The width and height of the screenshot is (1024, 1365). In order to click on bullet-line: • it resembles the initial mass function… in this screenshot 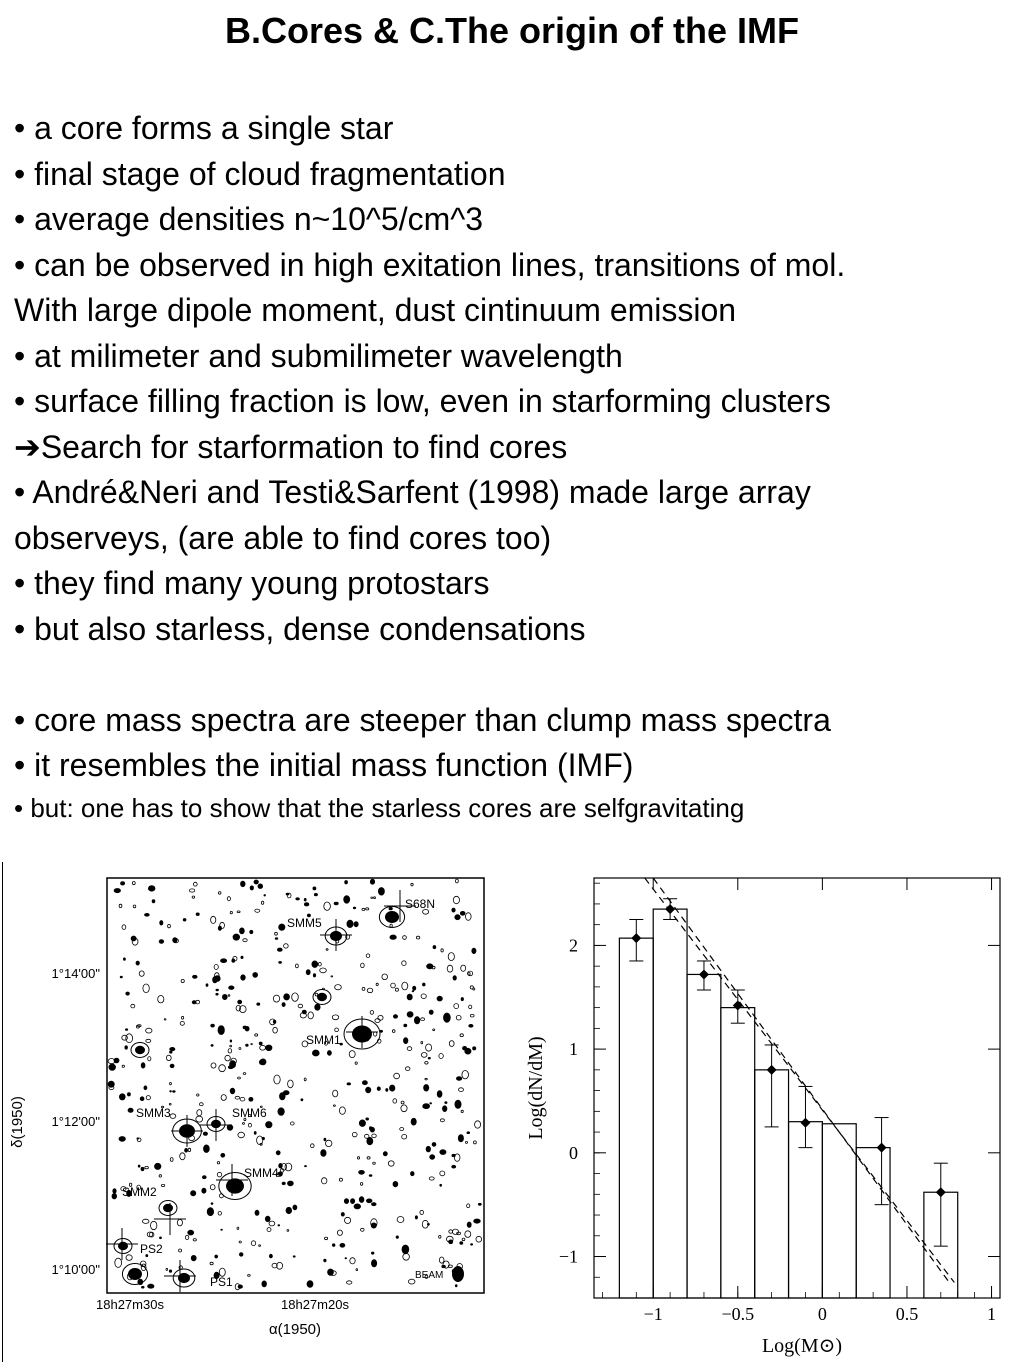, I will do `click(324, 765)`.